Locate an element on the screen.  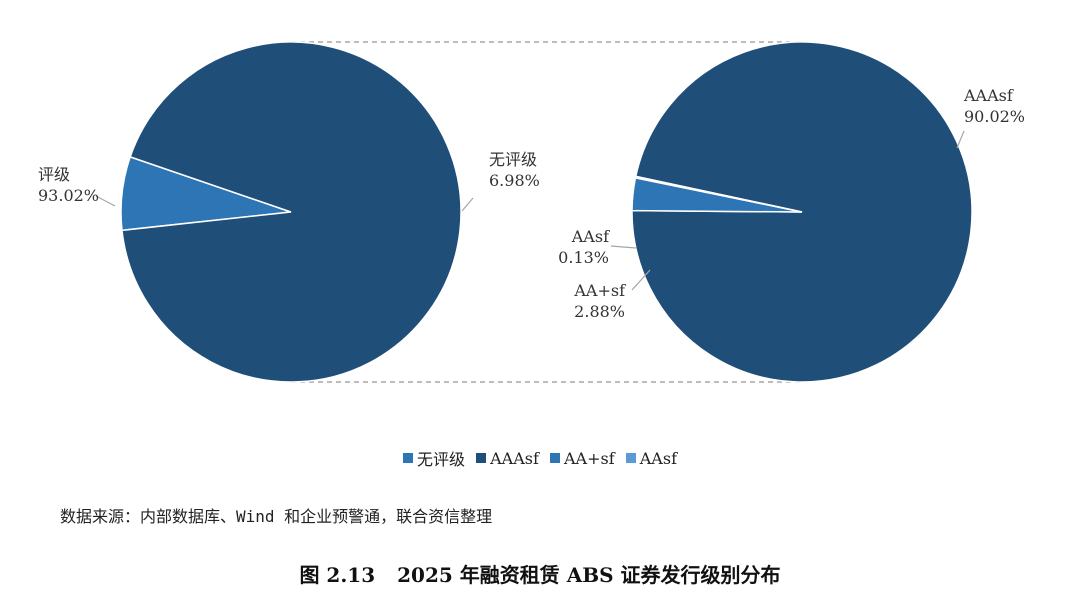
figure-caption: 图 2.13 2025 年融资租赁 ABS 证券发行级别分布 is located at coordinates (540, 573).